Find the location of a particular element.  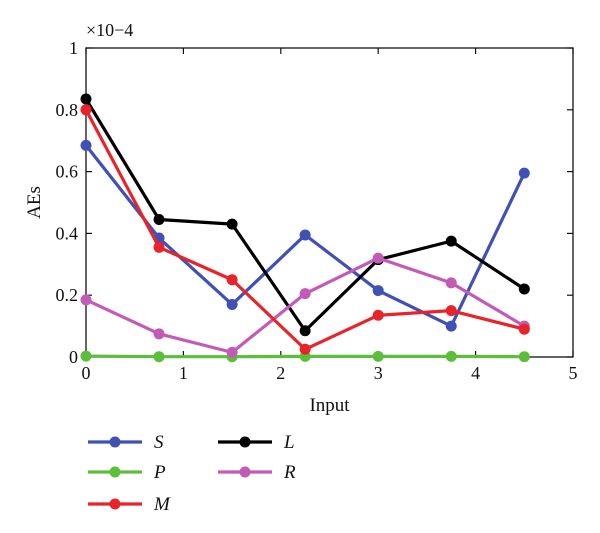

legend-label: R is located at coordinates (289, 472).